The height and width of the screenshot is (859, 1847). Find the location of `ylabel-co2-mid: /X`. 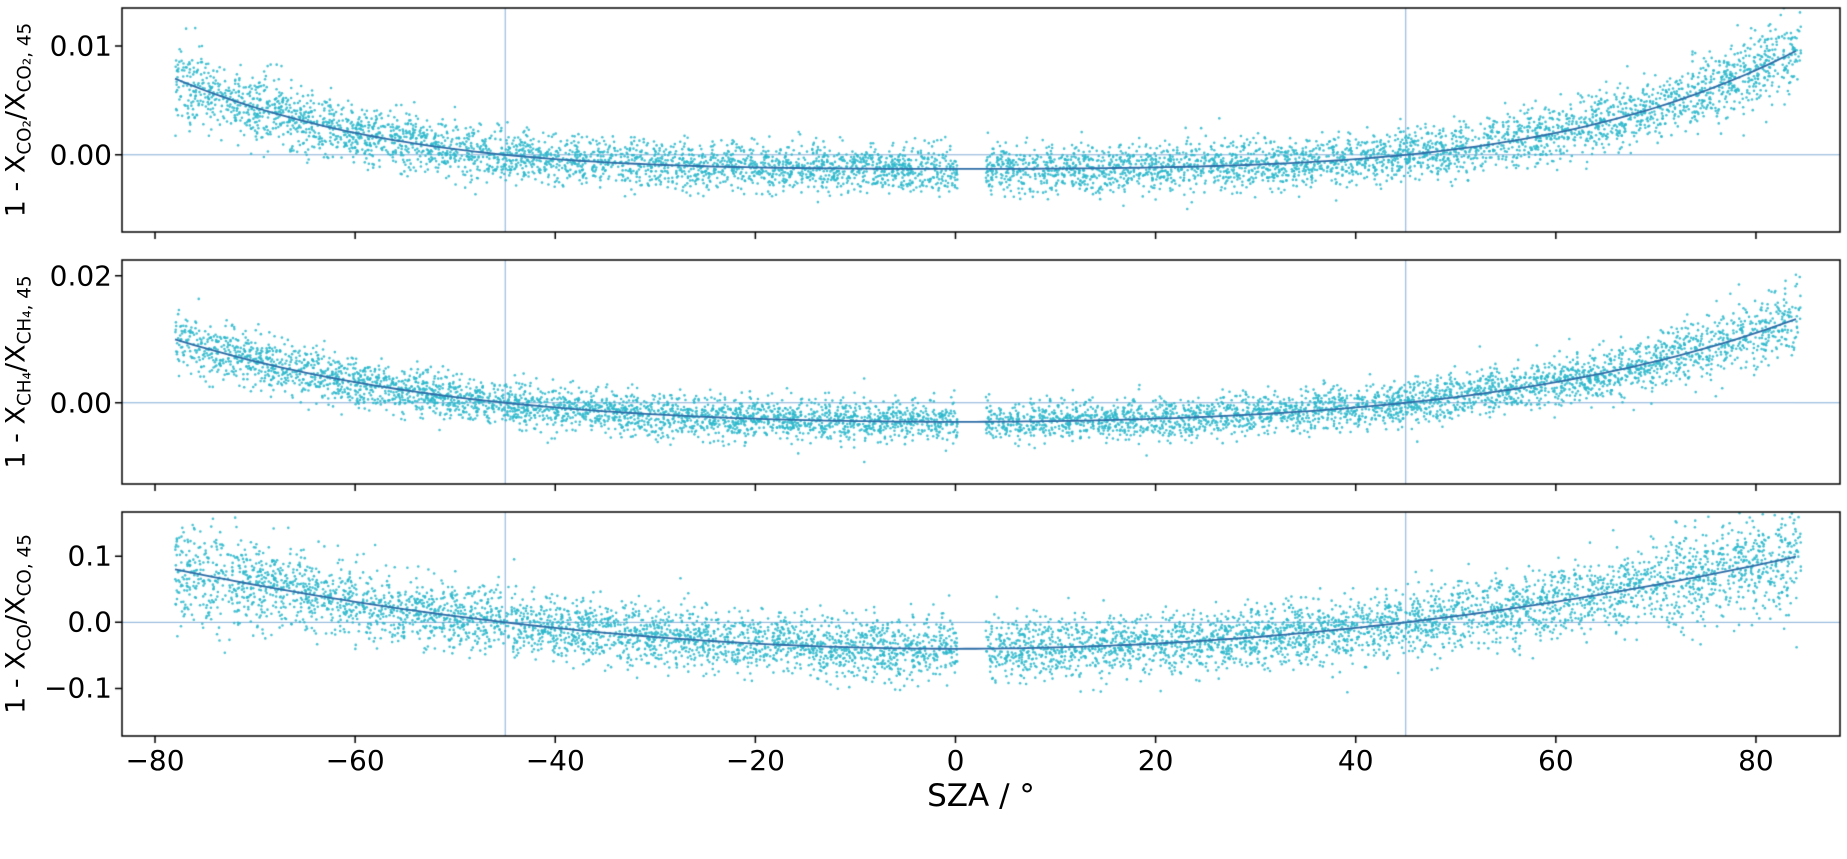

ylabel-co2-mid: /X is located at coordinates (16, 106).